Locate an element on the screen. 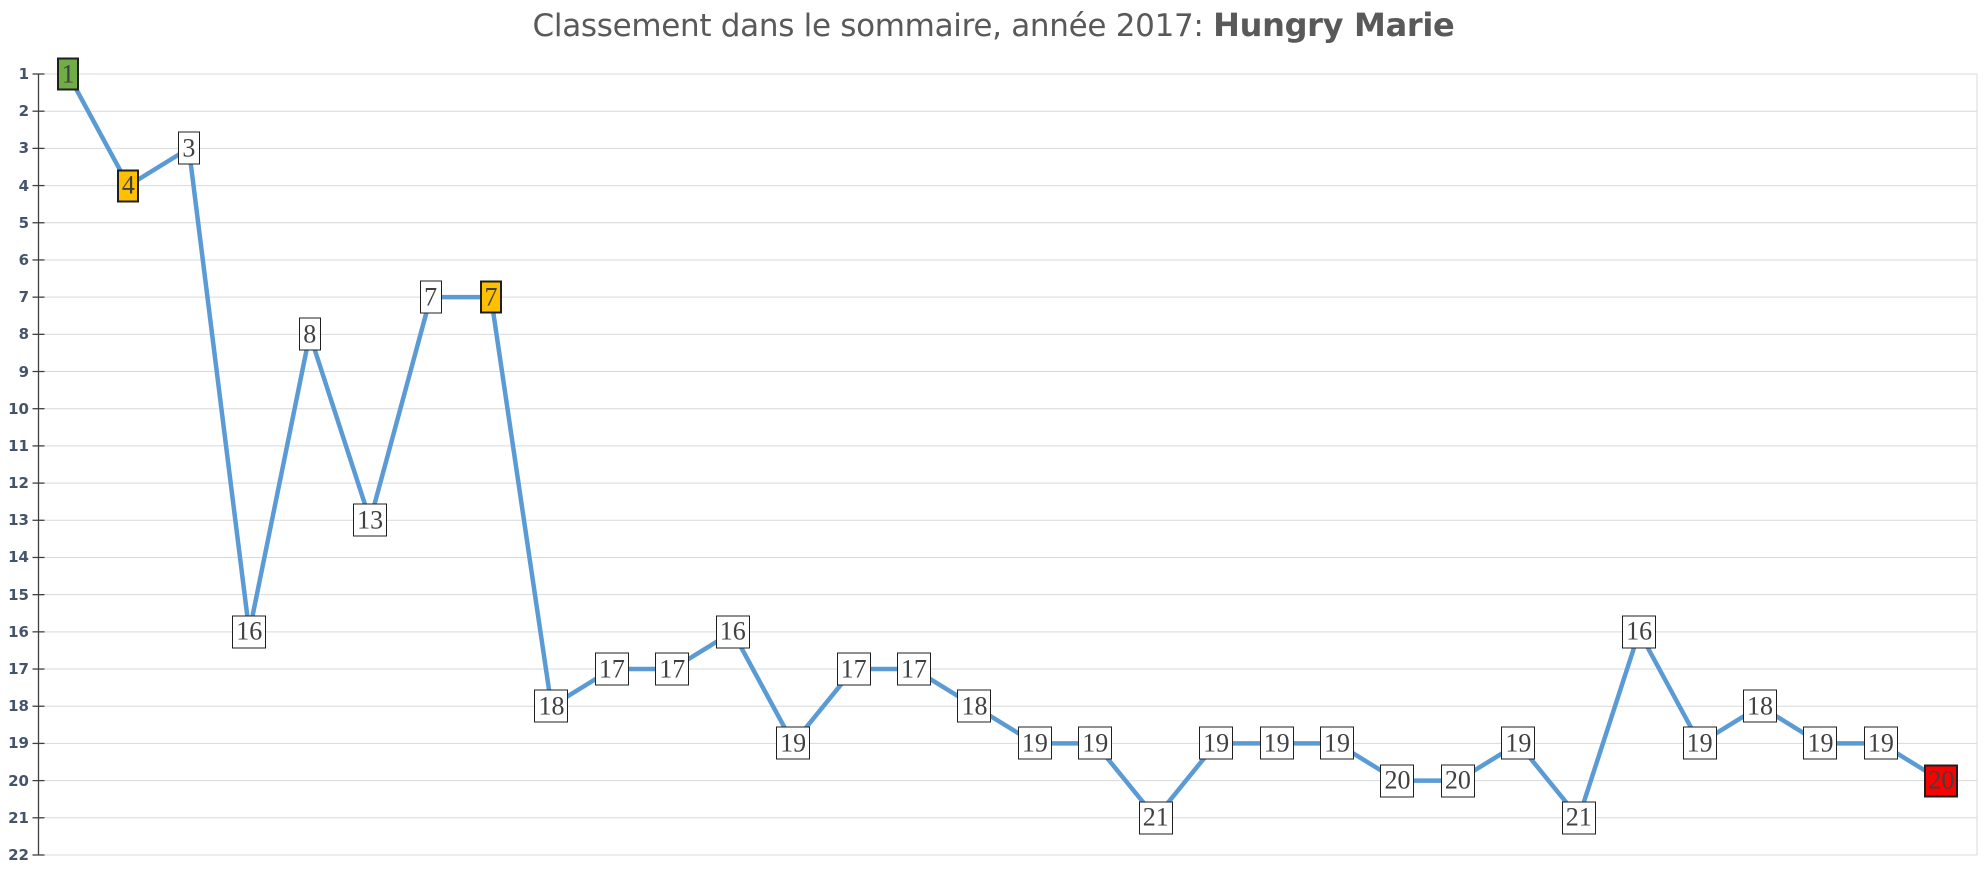 The height and width of the screenshot is (871, 1987). y-tick-label: 5 is located at coordinates (23, 222).